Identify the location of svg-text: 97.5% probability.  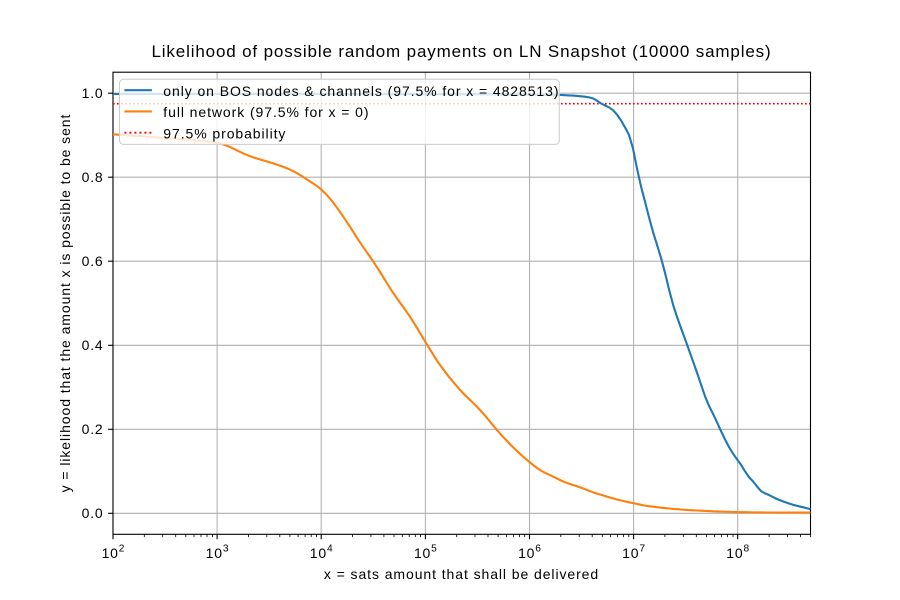
(224, 133).